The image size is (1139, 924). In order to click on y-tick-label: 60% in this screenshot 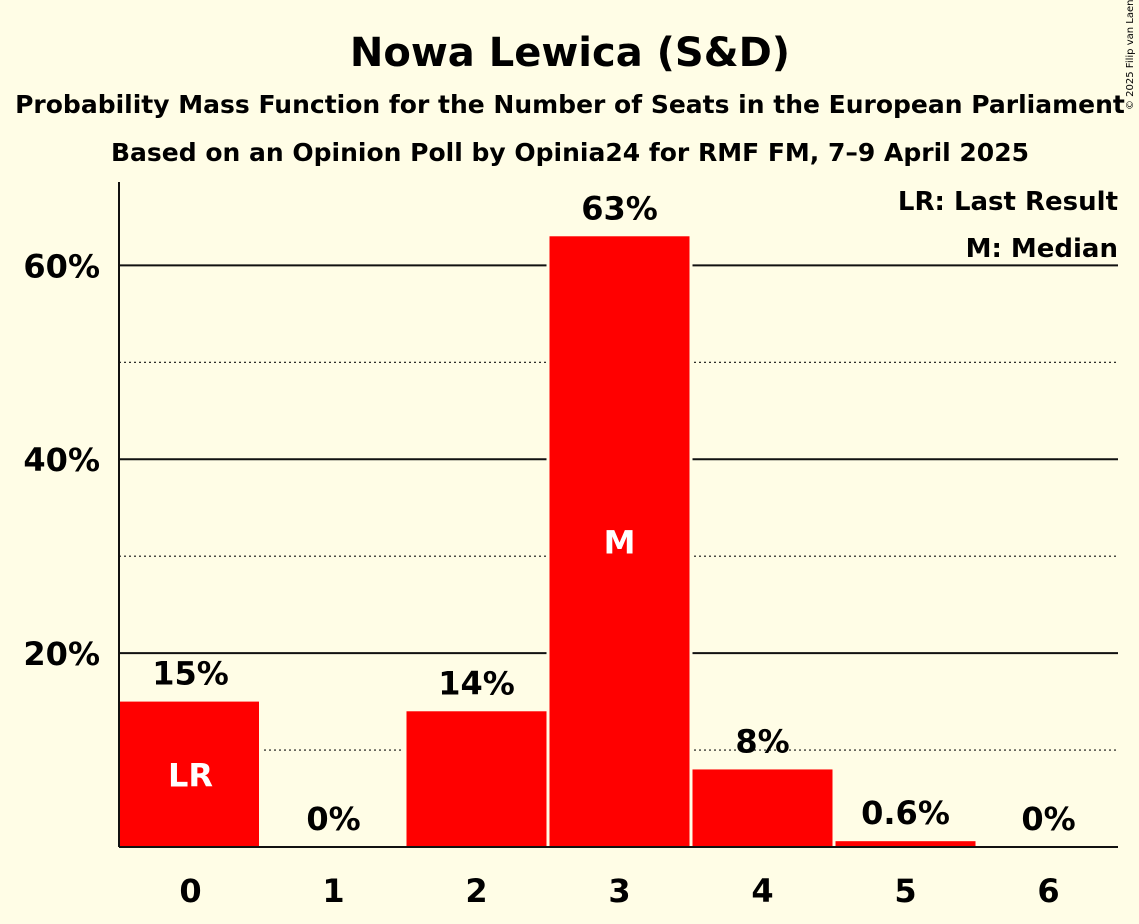, I will do `click(61, 266)`.